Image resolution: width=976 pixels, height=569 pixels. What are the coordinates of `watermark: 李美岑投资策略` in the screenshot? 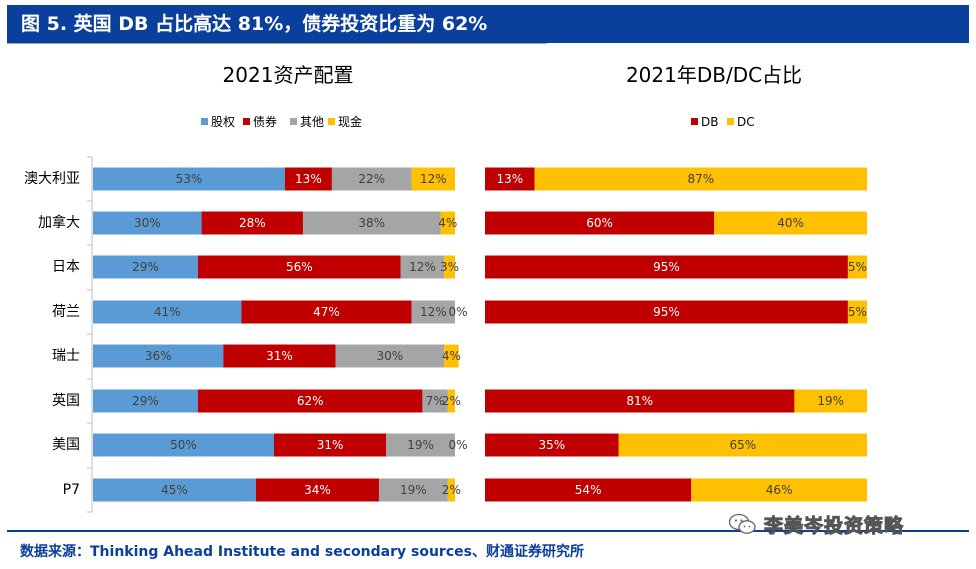 It's located at (816, 524).